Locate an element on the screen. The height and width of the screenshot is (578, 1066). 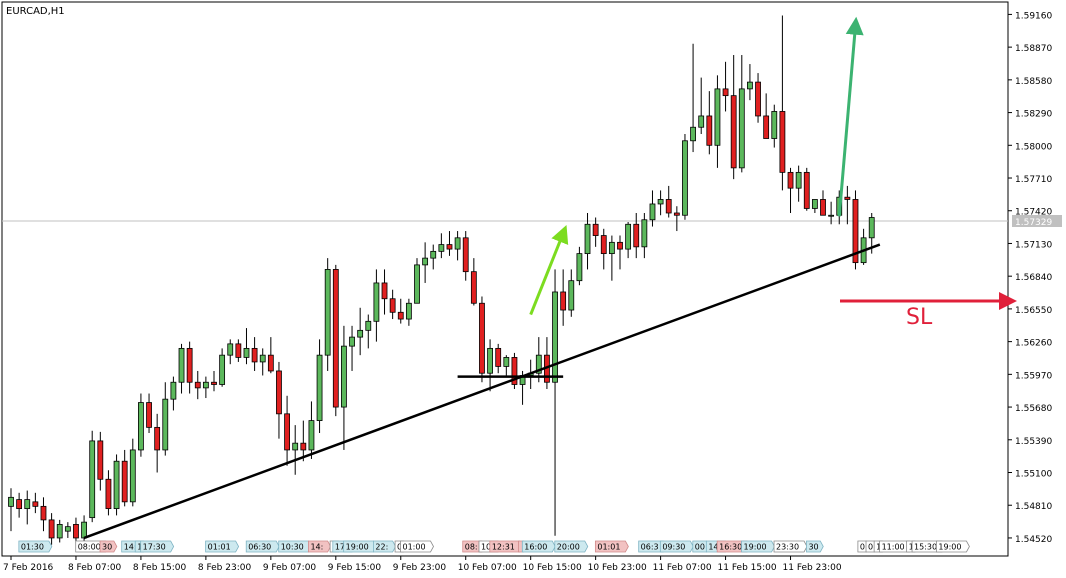
news-marker: 09:30 is located at coordinates (676, 546).